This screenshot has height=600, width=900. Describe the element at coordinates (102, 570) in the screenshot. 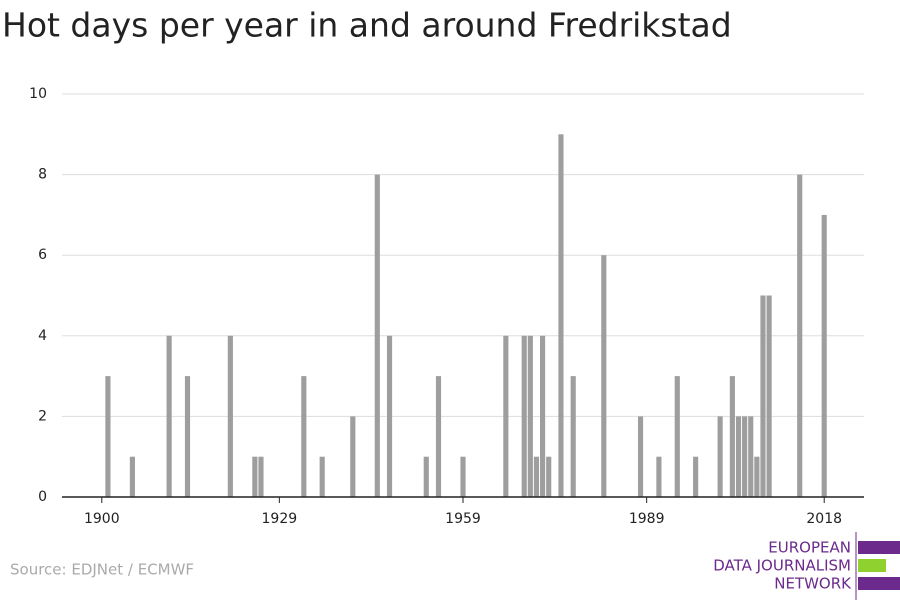

I see `source: Source: EDJNet / ECMWF` at that location.